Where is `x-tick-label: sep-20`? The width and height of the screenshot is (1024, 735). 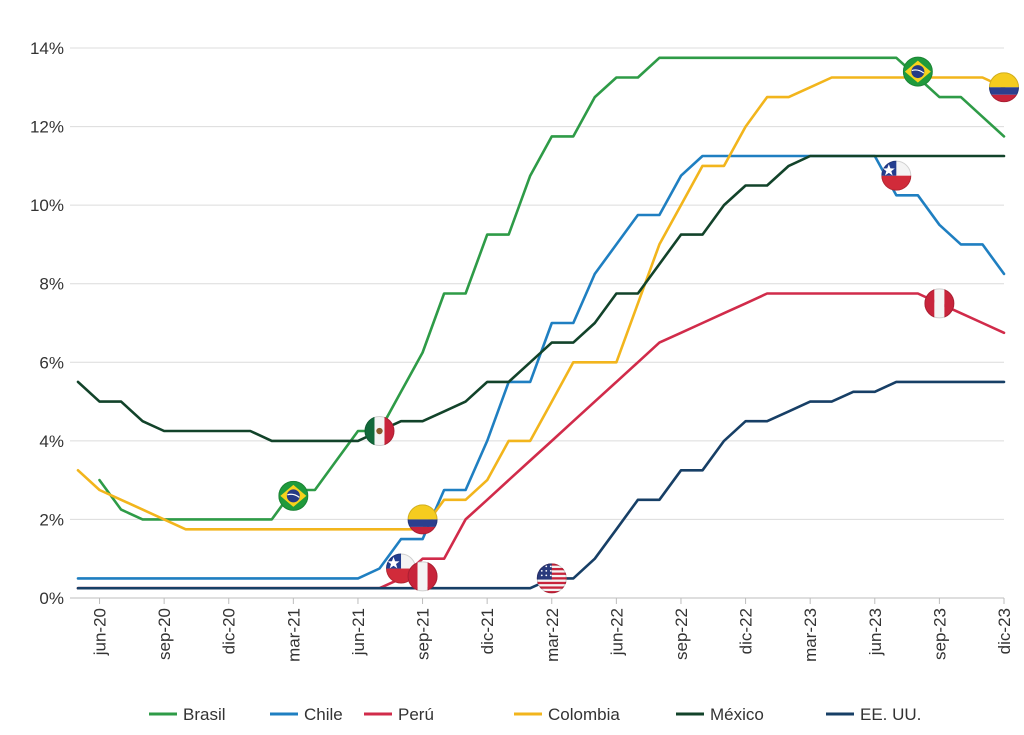 x-tick-label: sep-20 is located at coordinates (164, 634).